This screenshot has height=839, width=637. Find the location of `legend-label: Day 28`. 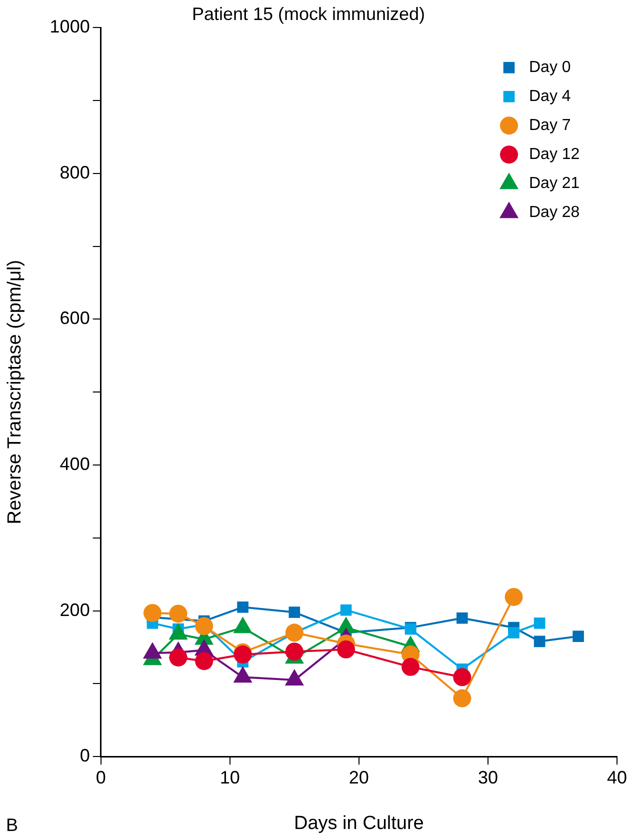

legend-label: Day 28 is located at coordinates (554, 213).